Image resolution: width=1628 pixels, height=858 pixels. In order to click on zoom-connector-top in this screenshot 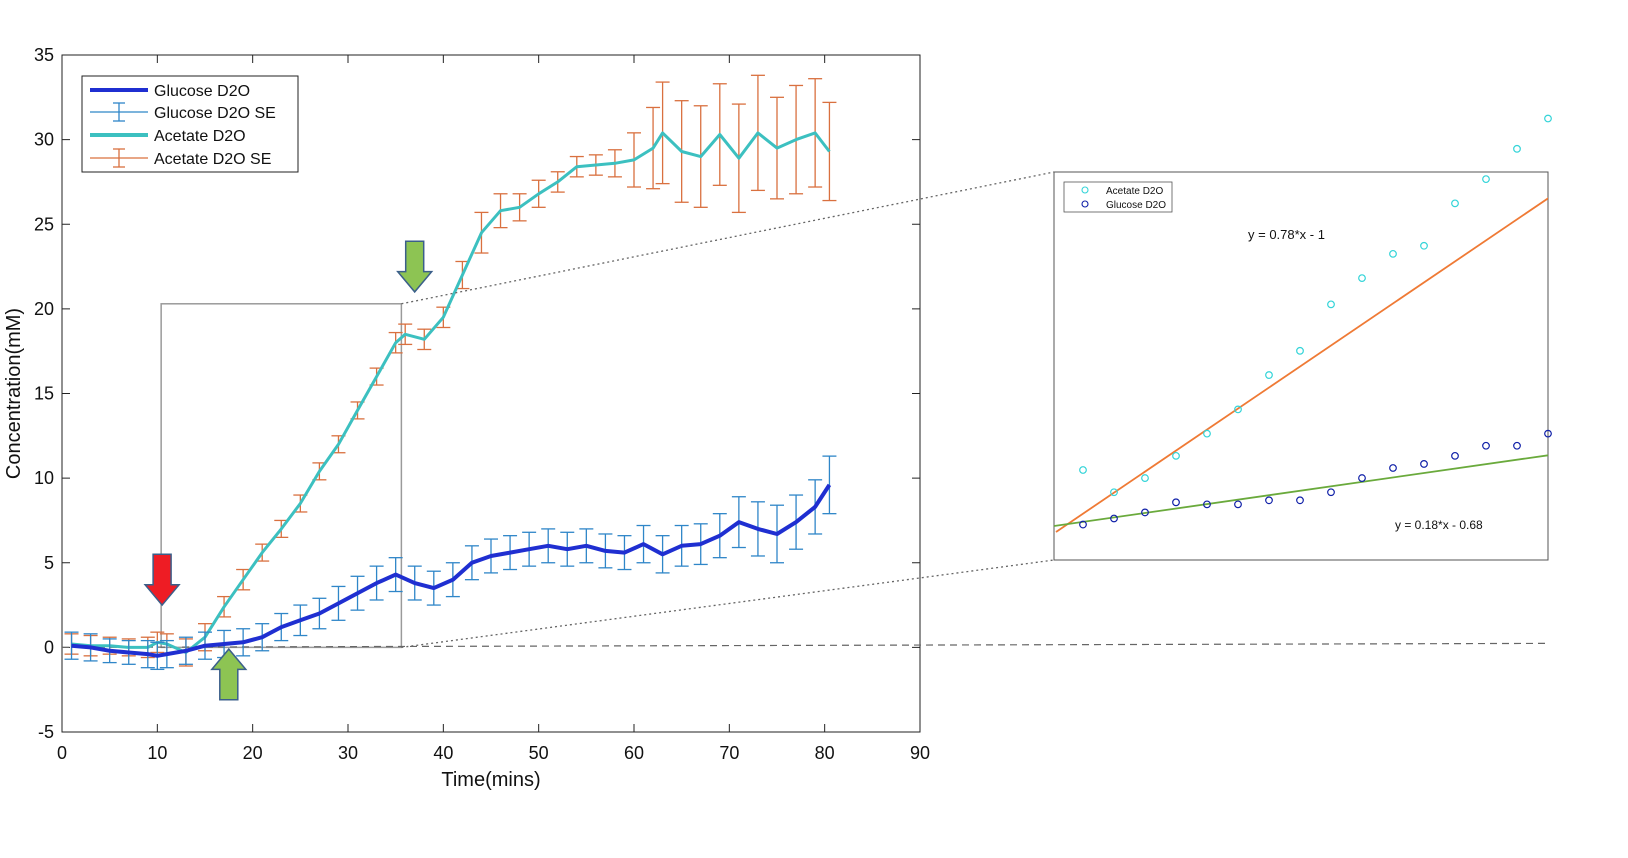, I will do `click(728, 238)`.